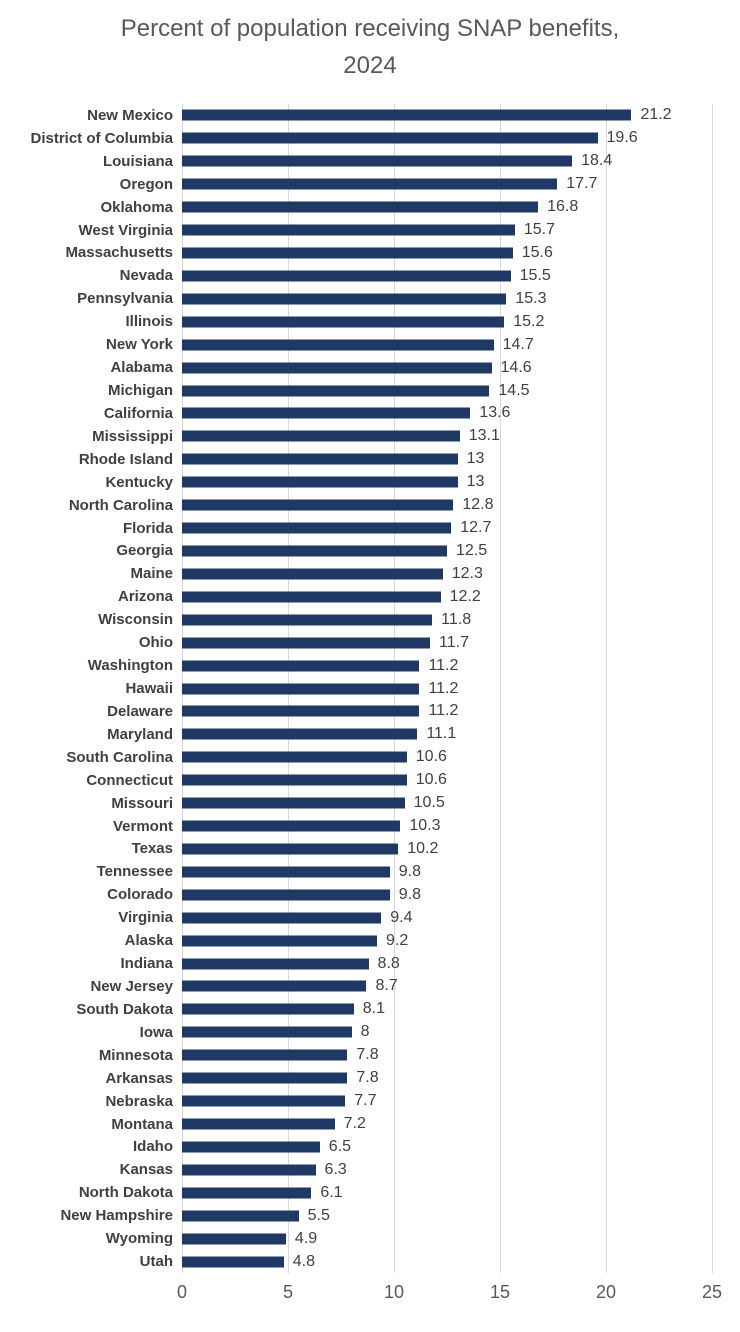  Describe the element at coordinates (141, 368) in the screenshot. I see `category-label: Alabama` at that location.